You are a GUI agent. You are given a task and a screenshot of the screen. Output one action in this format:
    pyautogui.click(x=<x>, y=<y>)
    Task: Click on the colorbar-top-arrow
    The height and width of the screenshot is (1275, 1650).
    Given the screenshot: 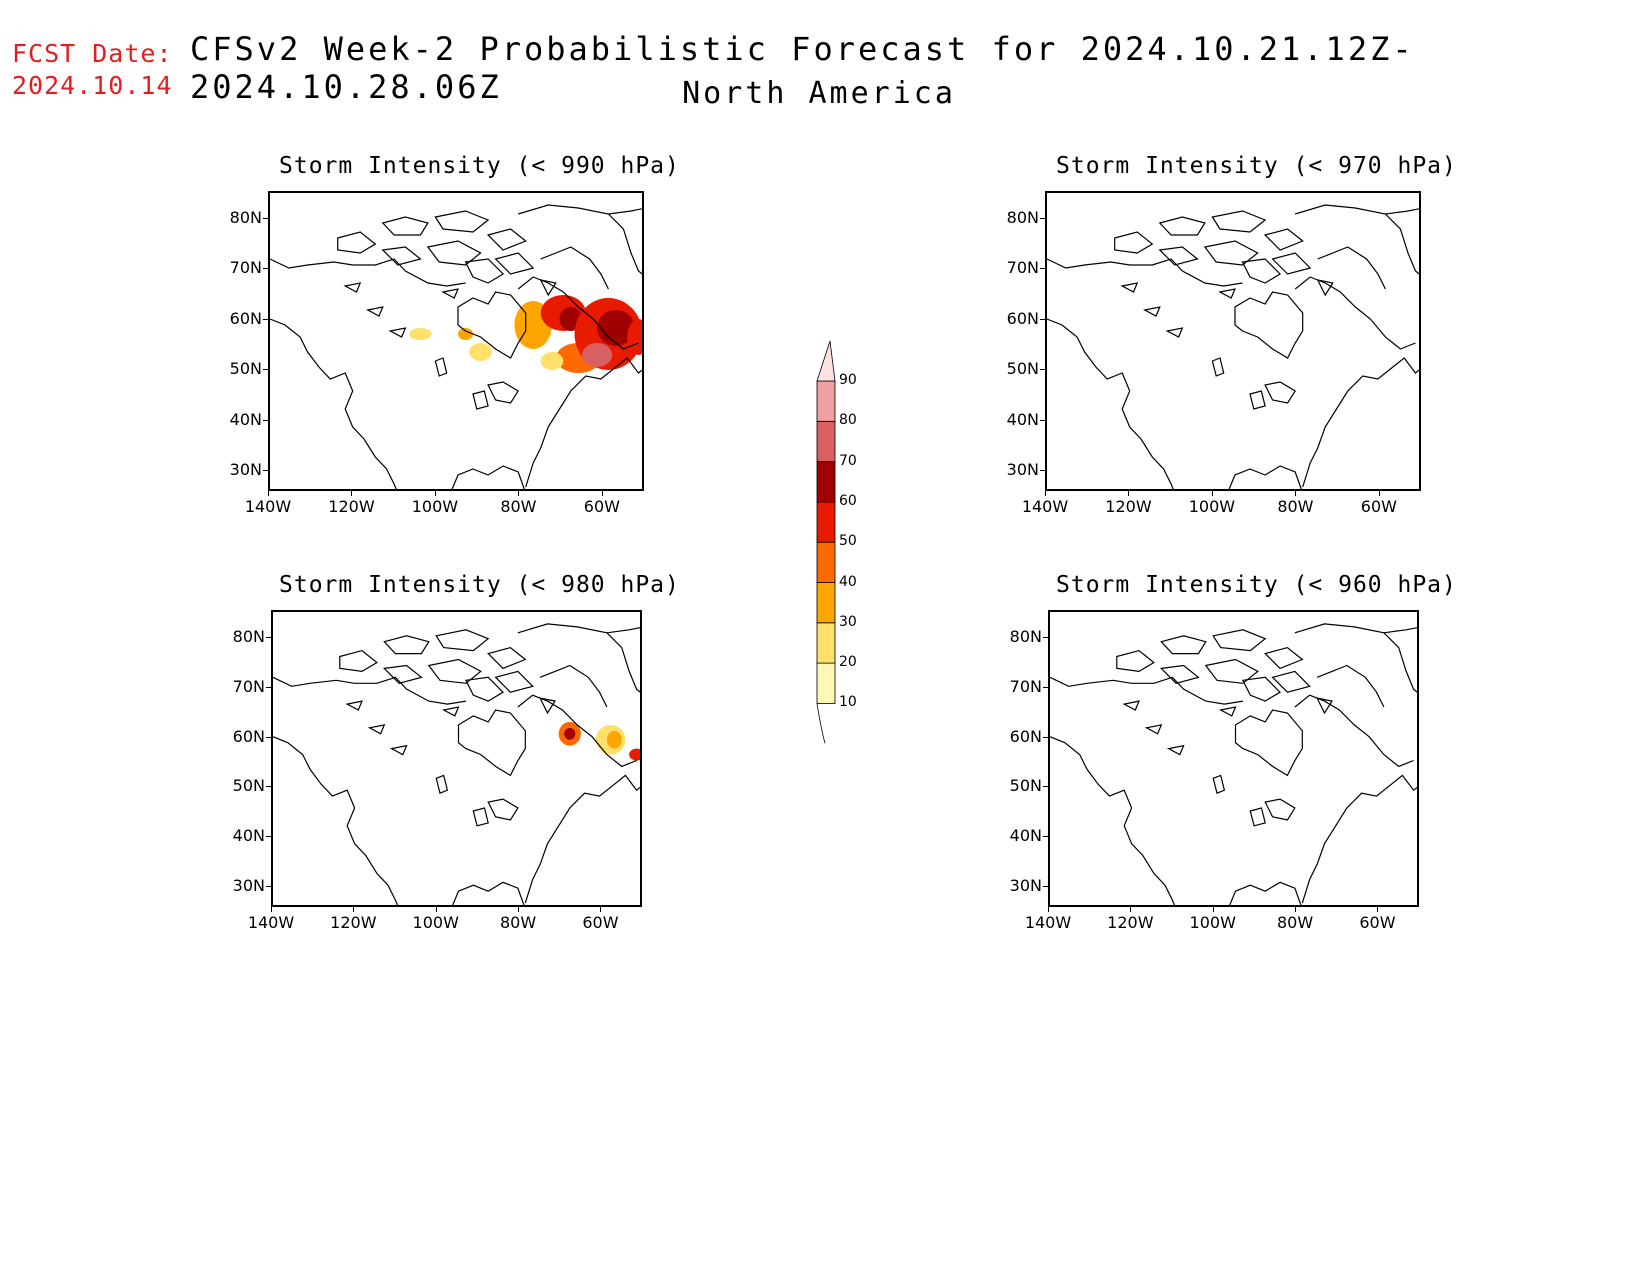 What is the action you would take?
    pyautogui.click(x=826, y=361)
    